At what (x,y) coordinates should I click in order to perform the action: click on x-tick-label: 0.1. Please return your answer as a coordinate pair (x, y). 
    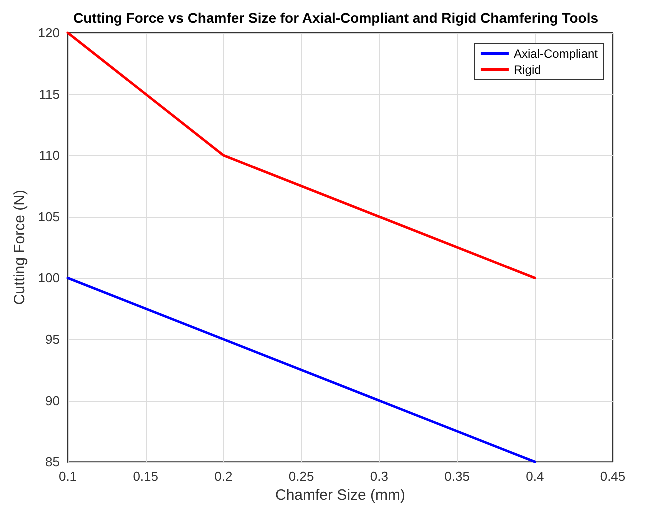
    Looking at the image, I should click on (68, 476).